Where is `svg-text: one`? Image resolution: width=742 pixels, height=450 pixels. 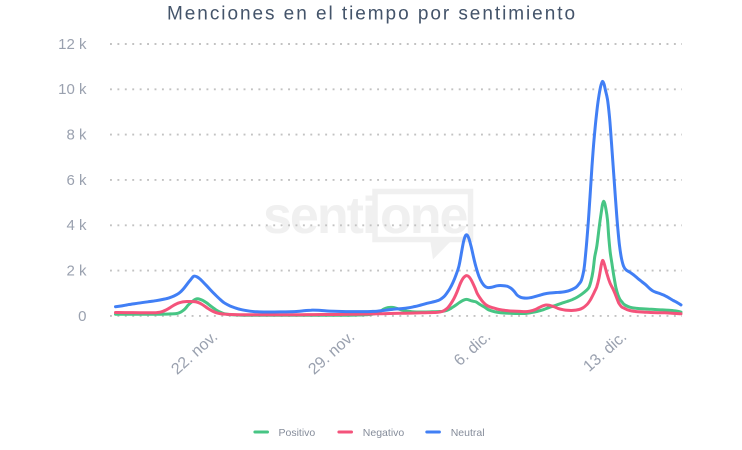
svg-text: one is located at coordinates (424, 216).